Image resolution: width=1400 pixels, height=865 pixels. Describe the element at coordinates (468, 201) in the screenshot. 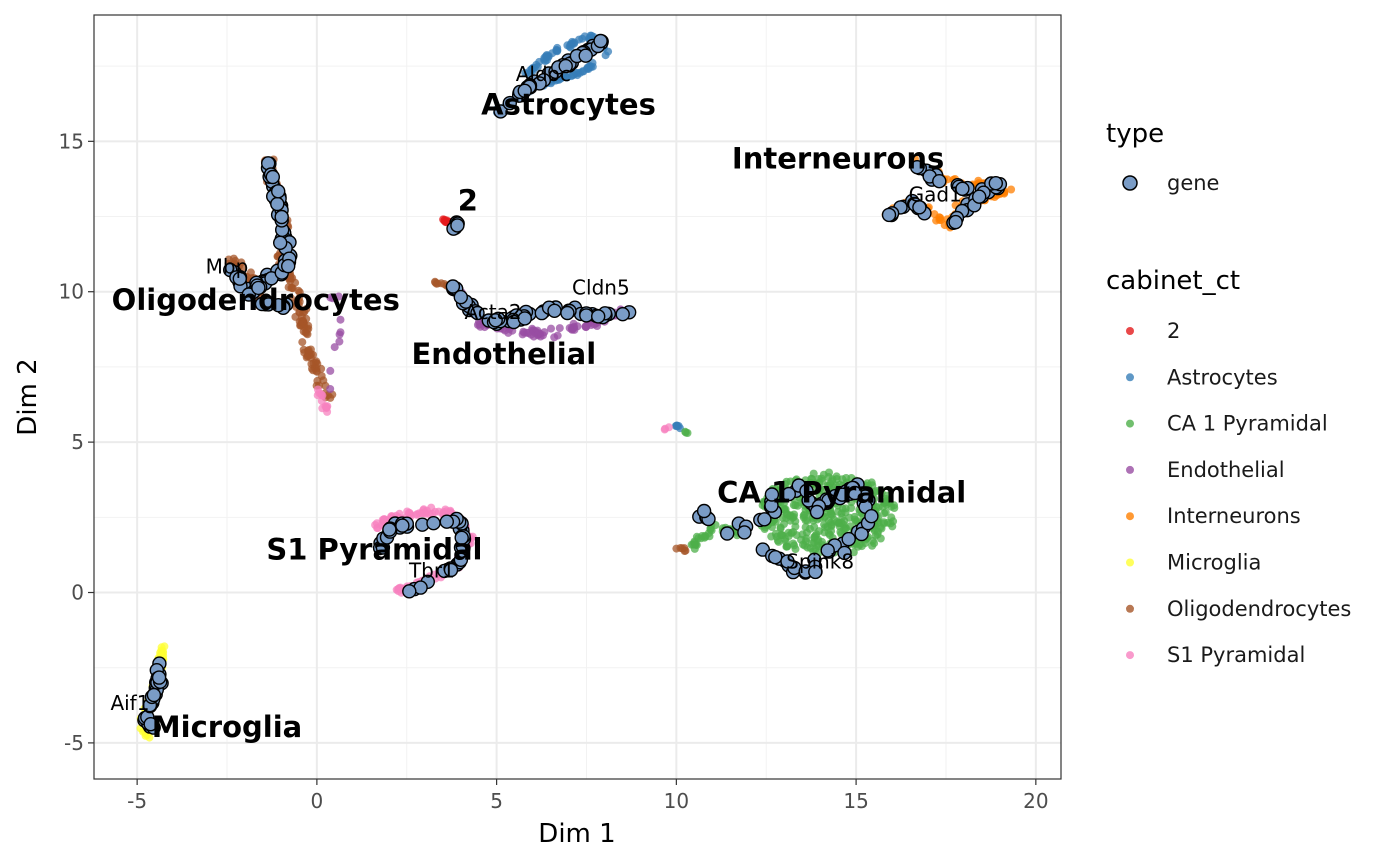

I see `cluster-label: 2` at that location.